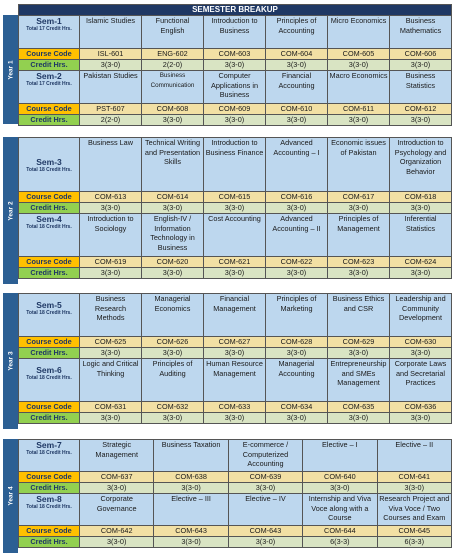  What do you see at coordinates (10, 496) in the screenshot?
I see `year-label: Year 4` at bounding box center [10, 496].